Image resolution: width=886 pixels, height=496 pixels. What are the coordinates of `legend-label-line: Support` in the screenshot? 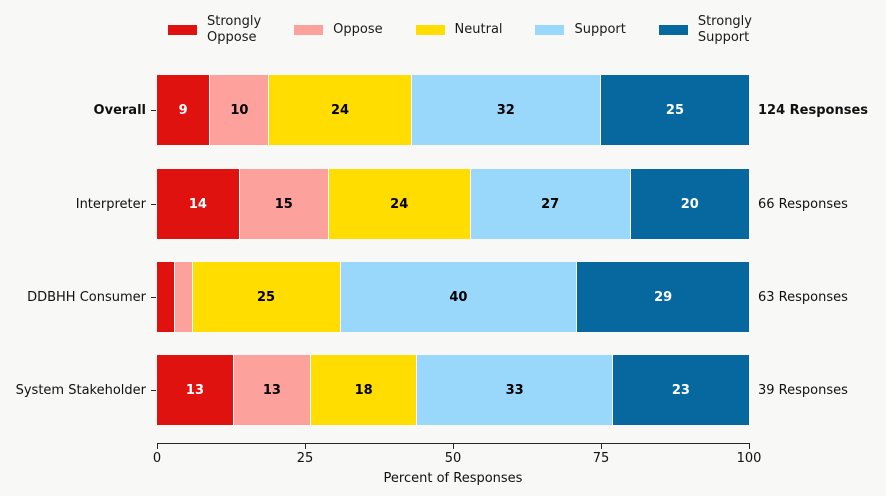 It's located at (723, 37).